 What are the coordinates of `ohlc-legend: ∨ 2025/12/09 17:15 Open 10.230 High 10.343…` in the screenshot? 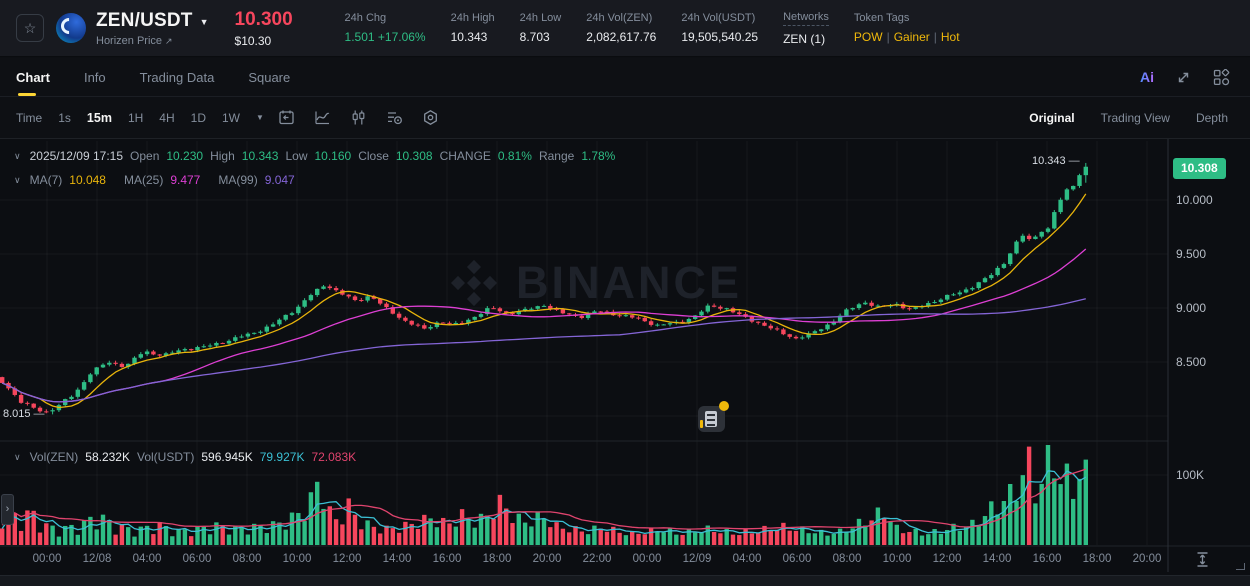 It's located at (315, 156).